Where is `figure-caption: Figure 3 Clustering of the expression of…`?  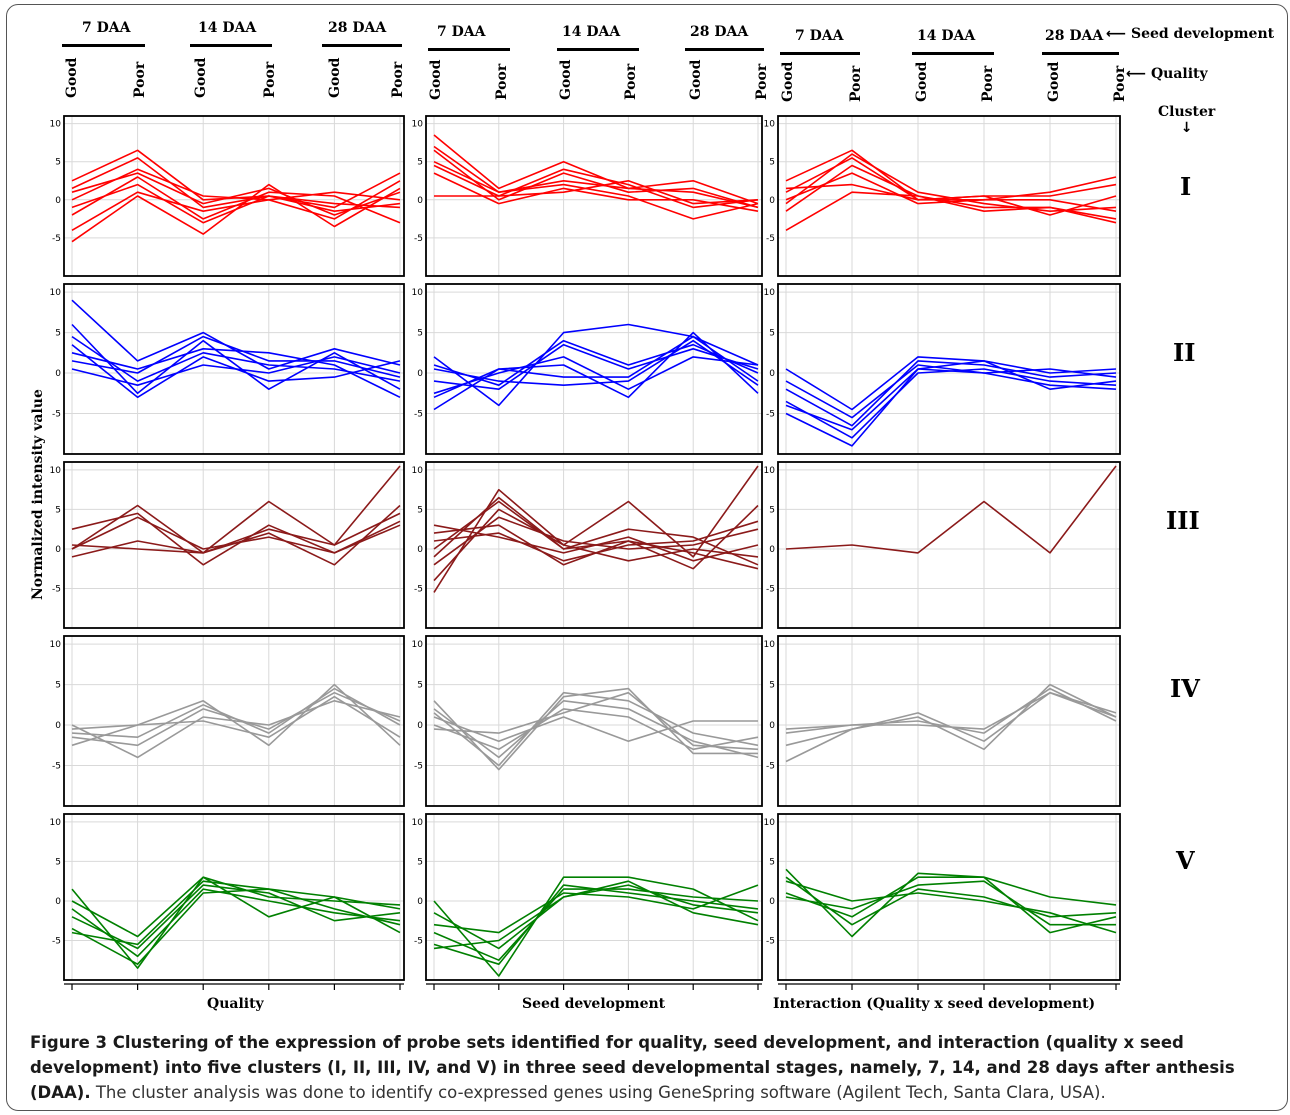
figure-caption: Figure 3 Clustering of the expression of… is located at coordinates (650, 1067).